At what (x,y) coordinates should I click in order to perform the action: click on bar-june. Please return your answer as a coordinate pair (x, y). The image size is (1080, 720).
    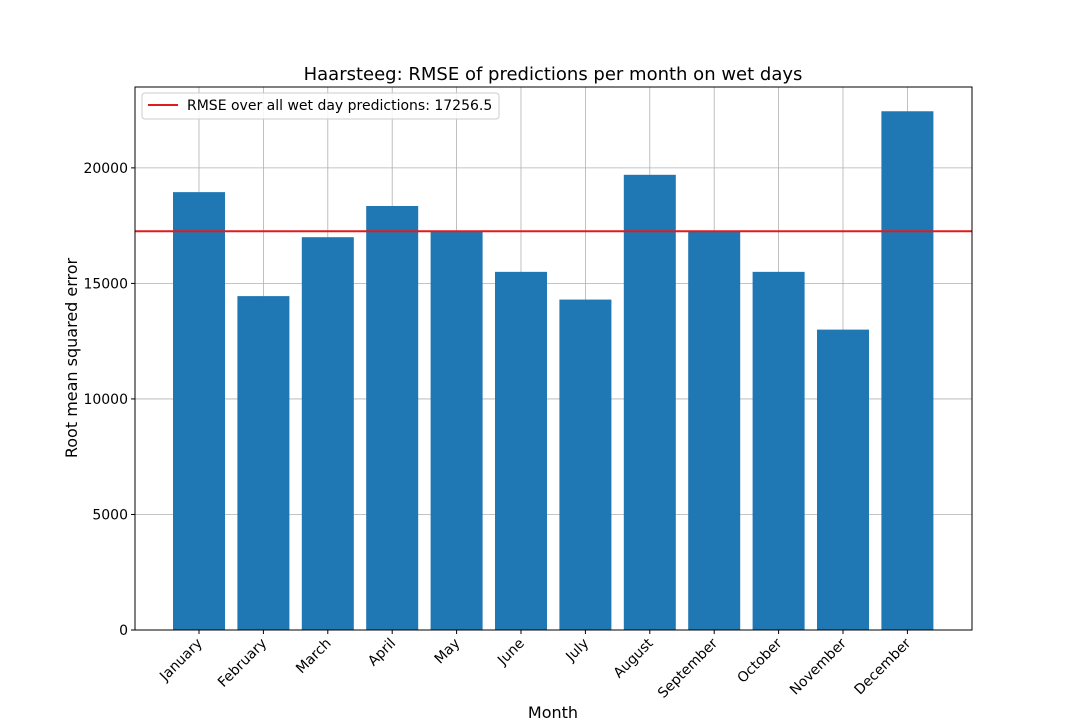
    Looking at the image, I should click on (521, 450).